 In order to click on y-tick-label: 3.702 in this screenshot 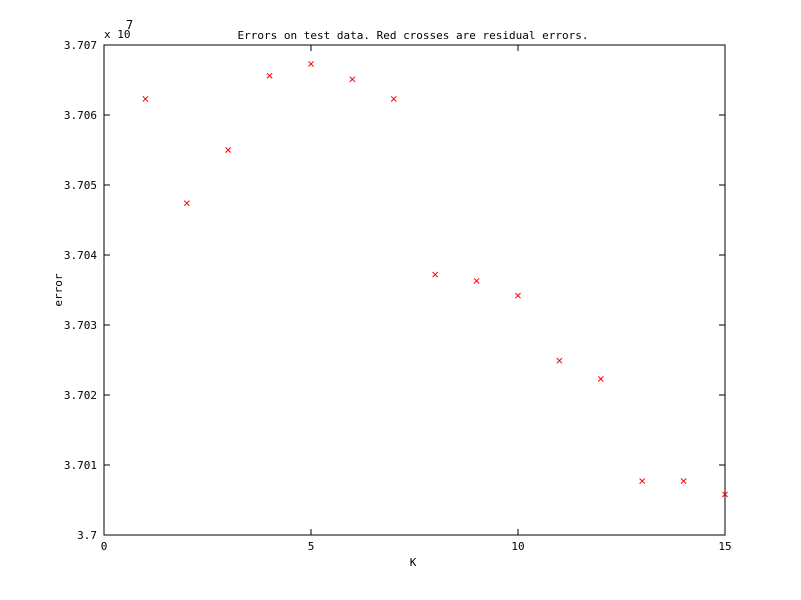, I will do `click(80, 395)`.